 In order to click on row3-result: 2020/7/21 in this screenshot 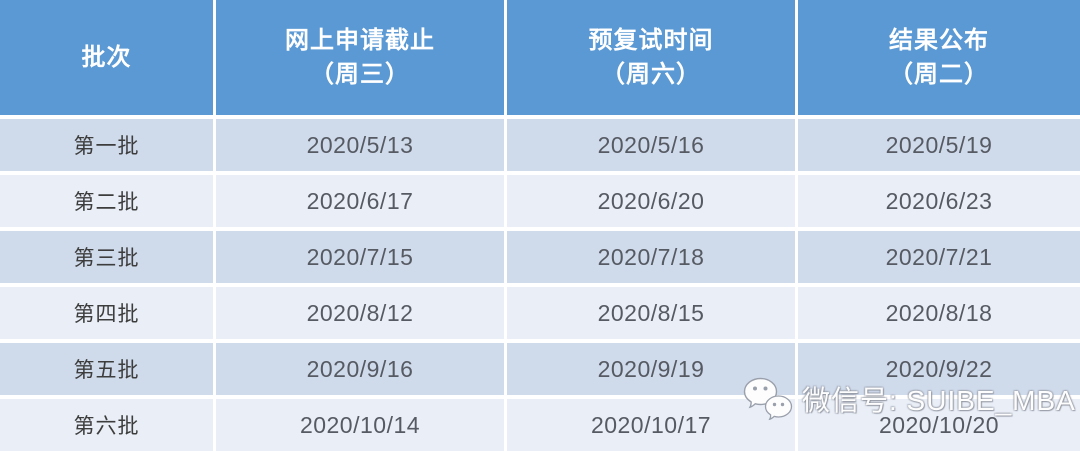, I will do `click(939, 257)`.